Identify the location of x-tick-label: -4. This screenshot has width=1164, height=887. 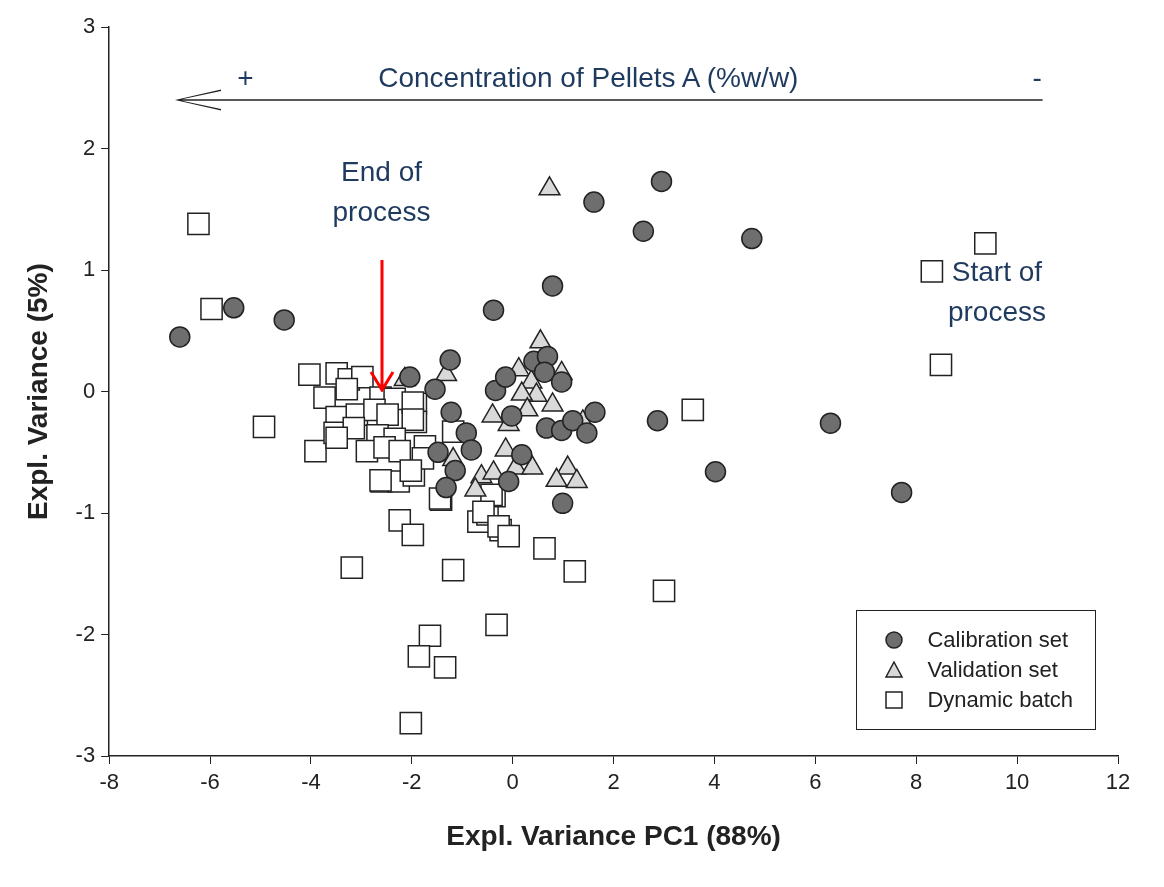
(311, 782).